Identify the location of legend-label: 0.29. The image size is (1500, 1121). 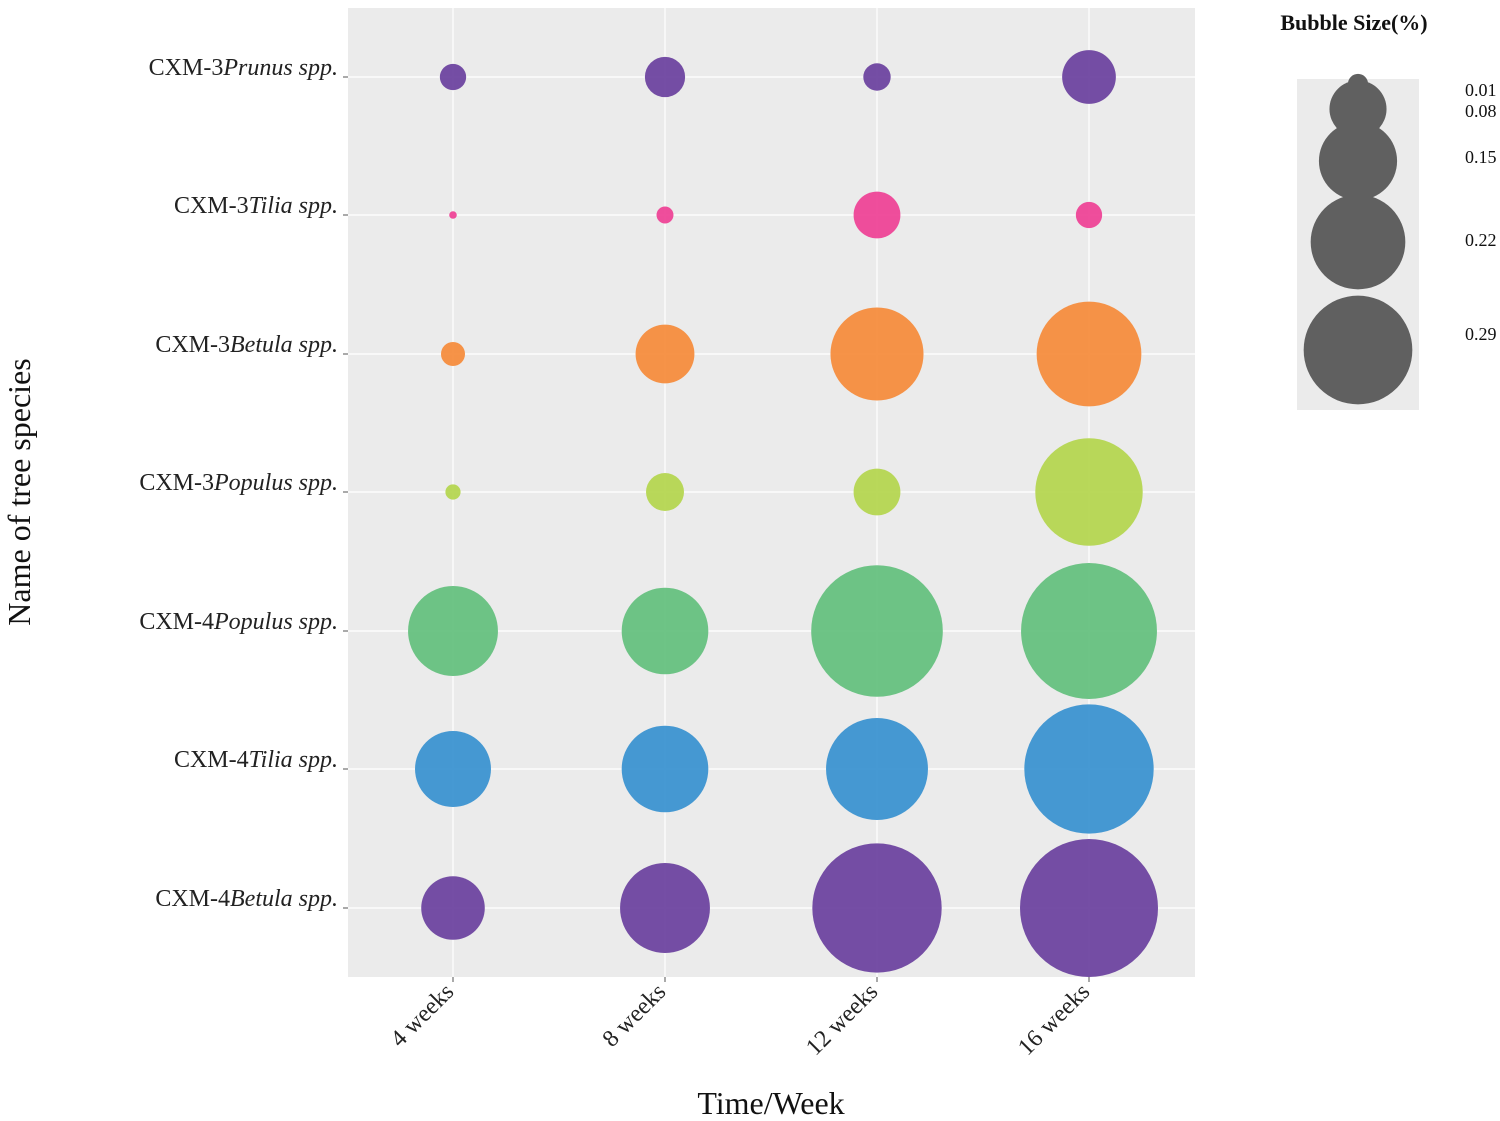
(1481, 334).